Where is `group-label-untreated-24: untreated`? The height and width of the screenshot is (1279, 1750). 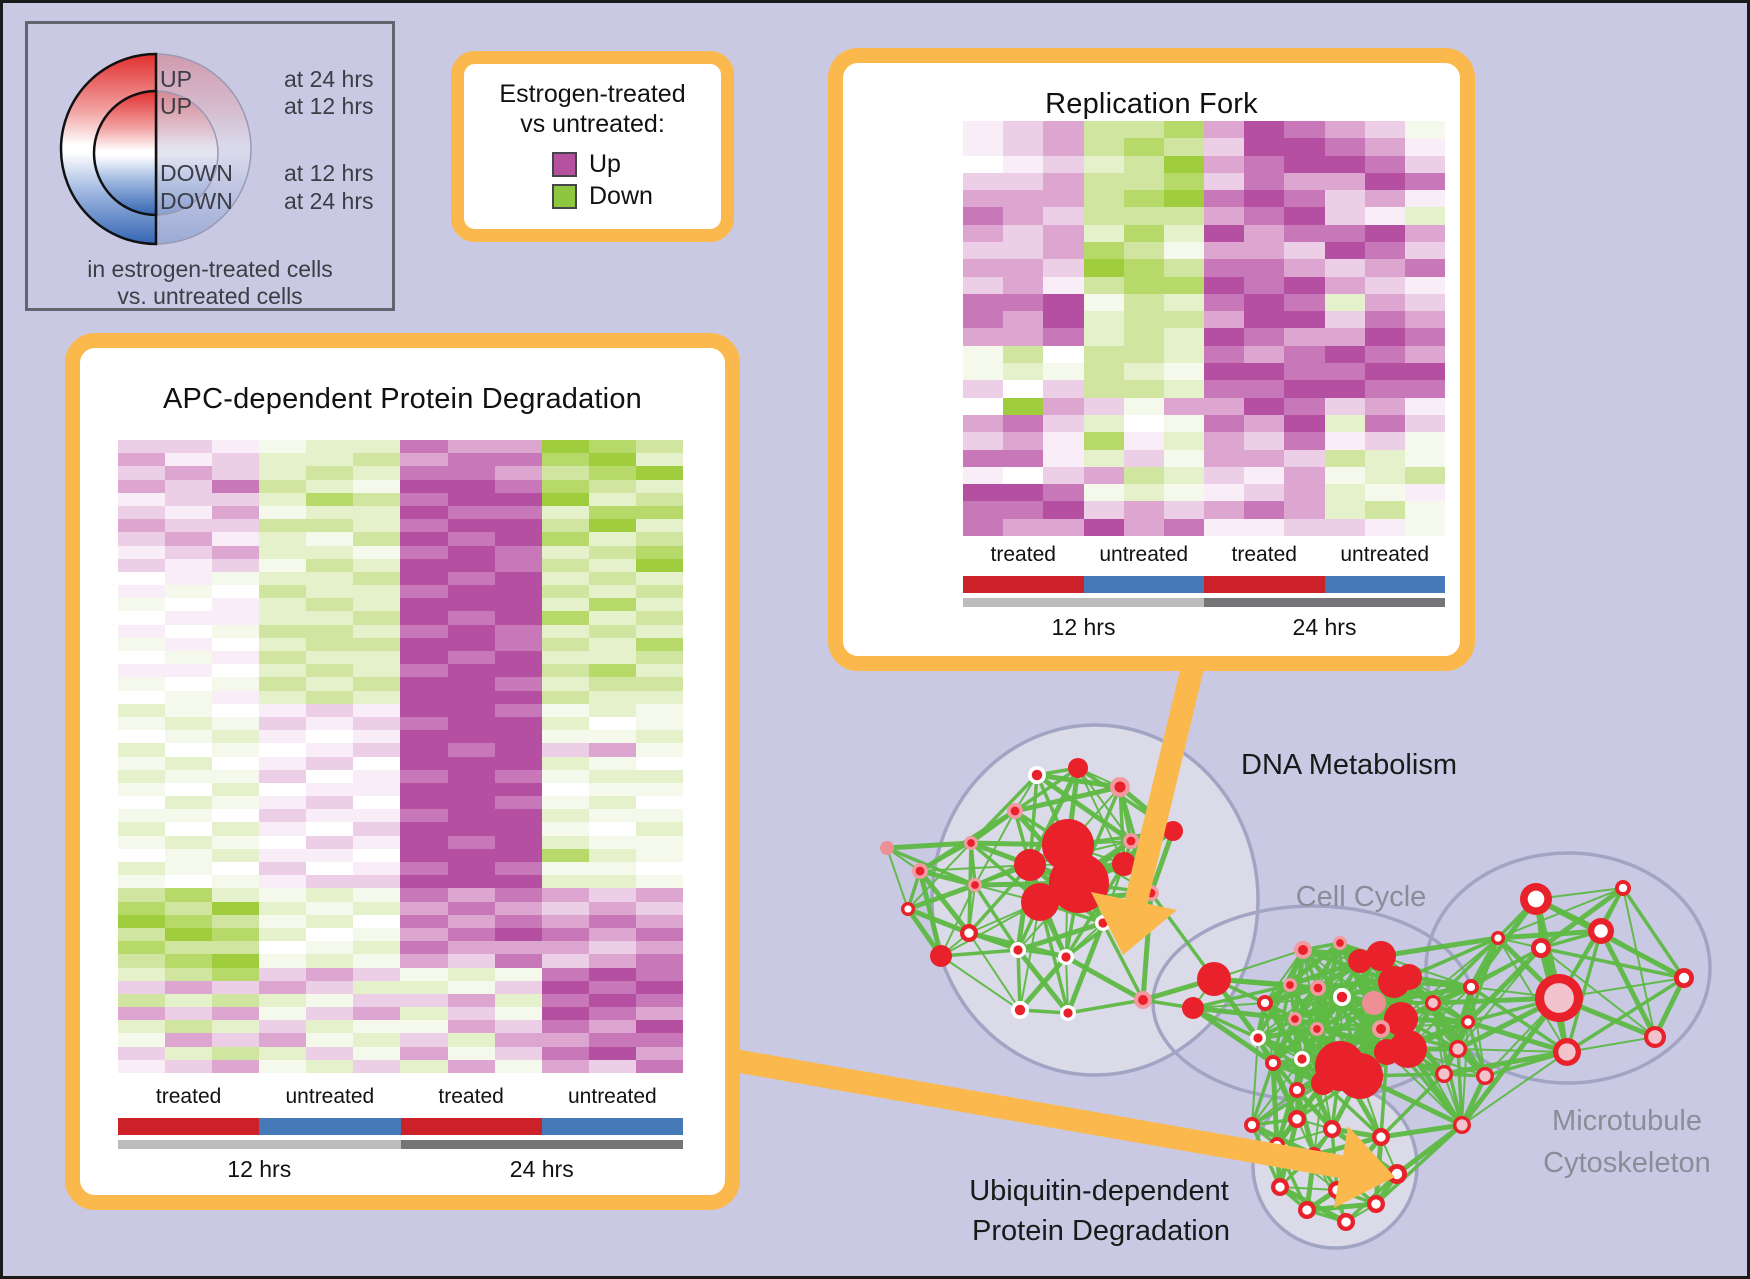
group-label-untreated-24: untreated is located at coordinates (1385, 554).